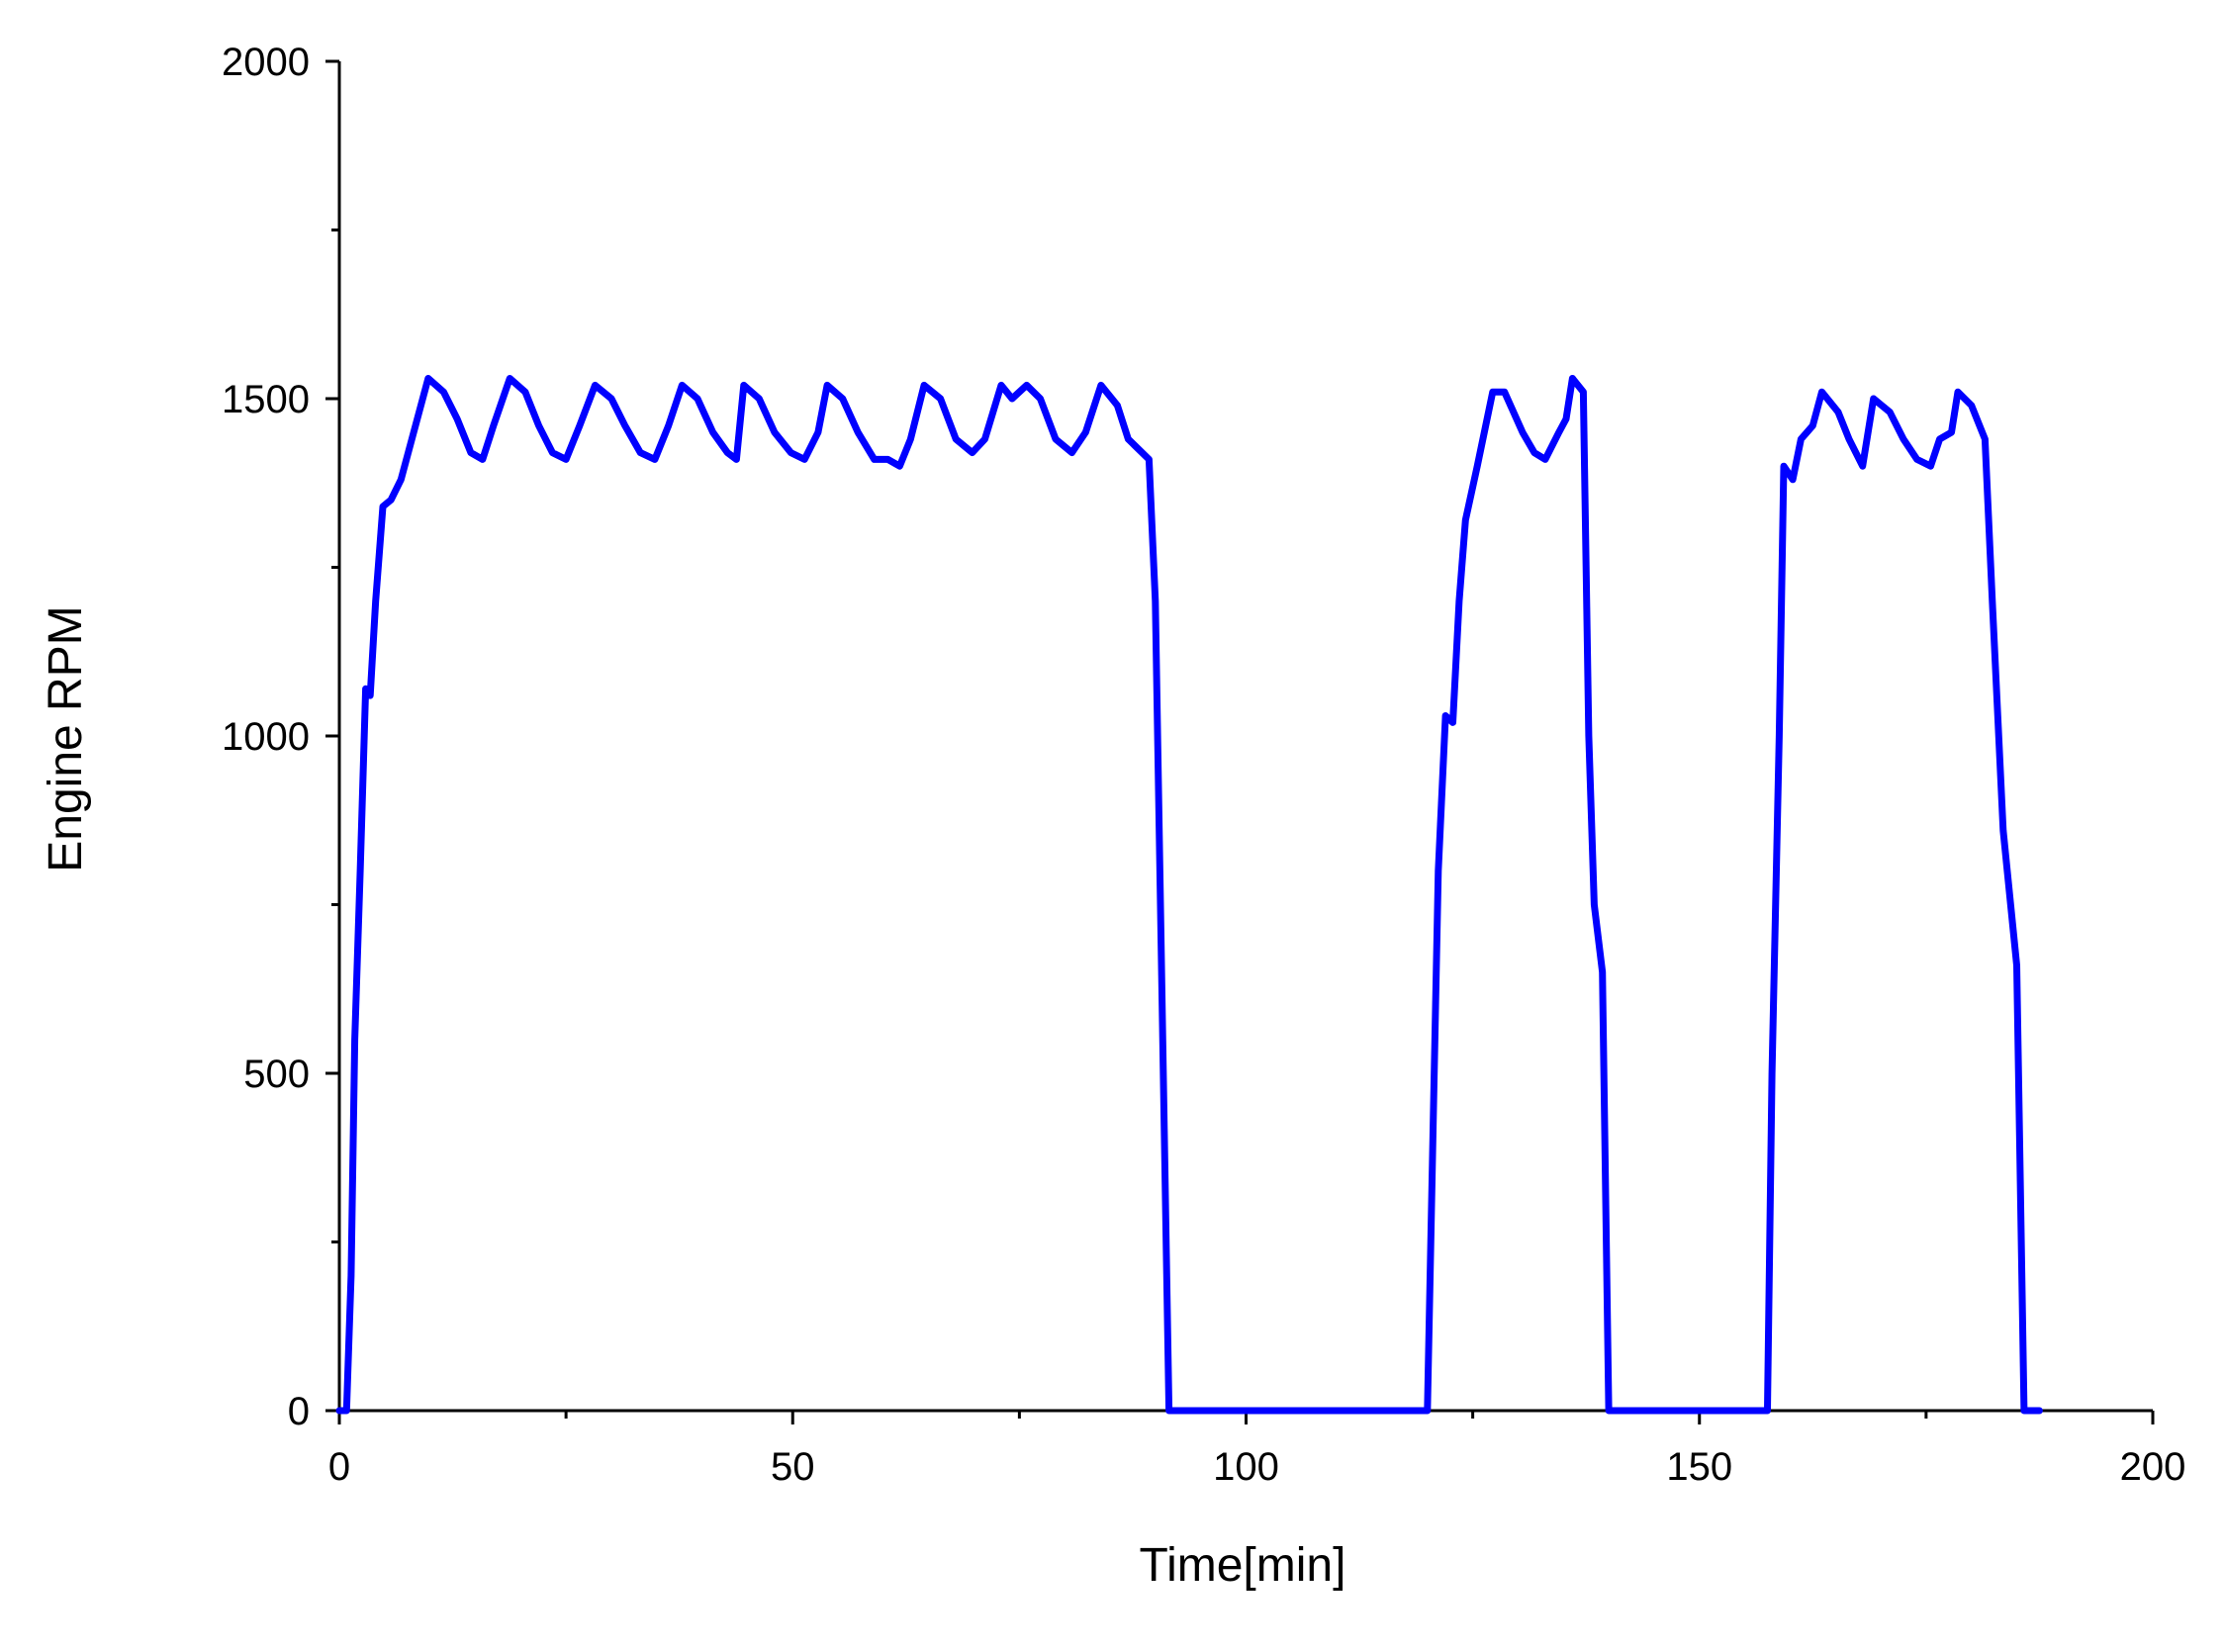 The height and width of the screenshot is (1652, 2225). What do you see at coordinates (1243, 1565) in the screenshot?
I see `x-axis-label: Time[min]` at bounding box center [1243, 1565].